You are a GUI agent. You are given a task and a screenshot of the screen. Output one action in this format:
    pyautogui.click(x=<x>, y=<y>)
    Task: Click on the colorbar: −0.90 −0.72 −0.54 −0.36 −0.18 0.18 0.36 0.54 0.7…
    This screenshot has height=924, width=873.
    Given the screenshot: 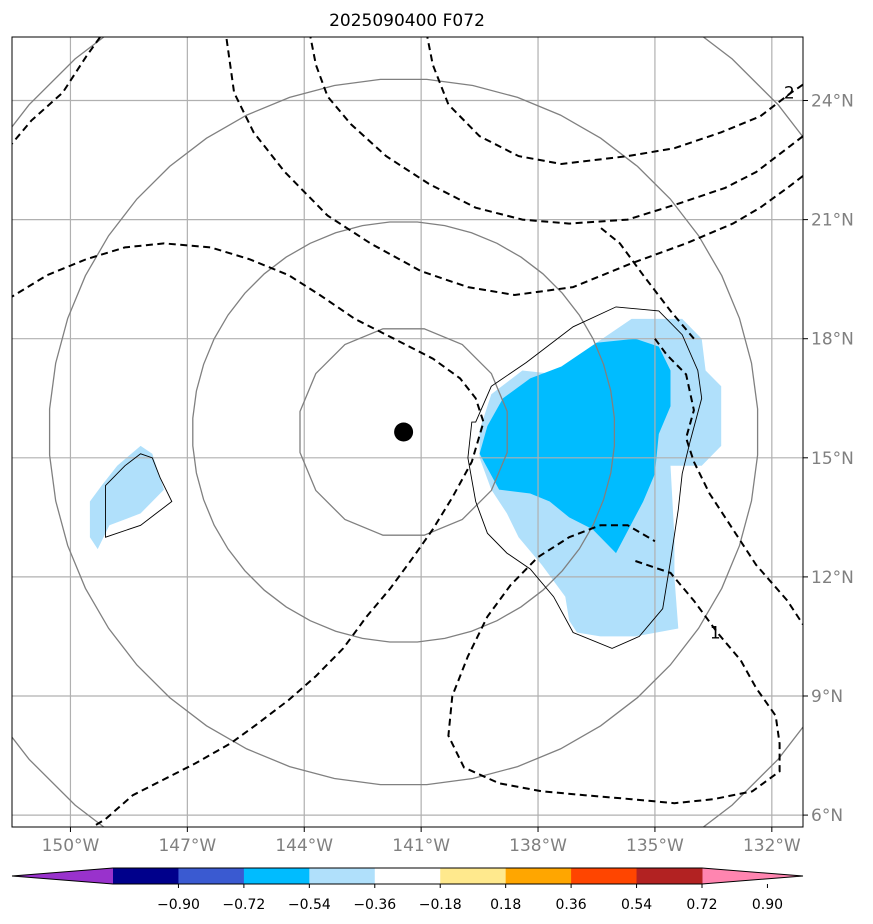 What is the action you would take?
    pyautogui.click(x=407, y=890)
    